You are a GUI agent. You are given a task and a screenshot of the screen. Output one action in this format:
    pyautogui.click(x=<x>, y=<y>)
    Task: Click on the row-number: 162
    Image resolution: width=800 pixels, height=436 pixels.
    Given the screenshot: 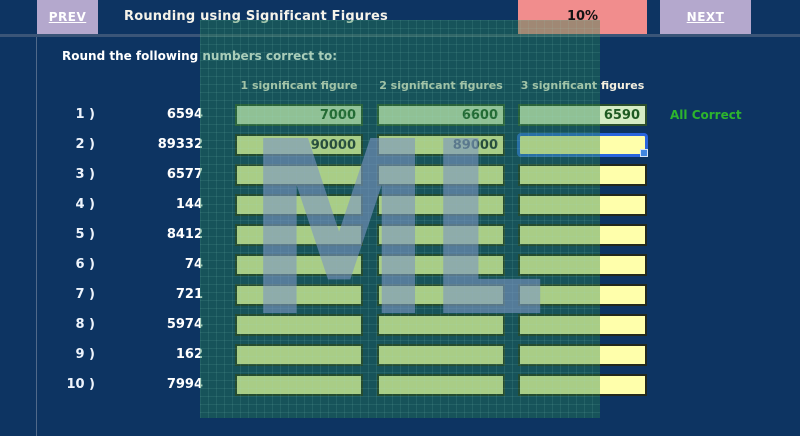 What is the action you would take?
    pyautogui.click(x=189, y=354)
    